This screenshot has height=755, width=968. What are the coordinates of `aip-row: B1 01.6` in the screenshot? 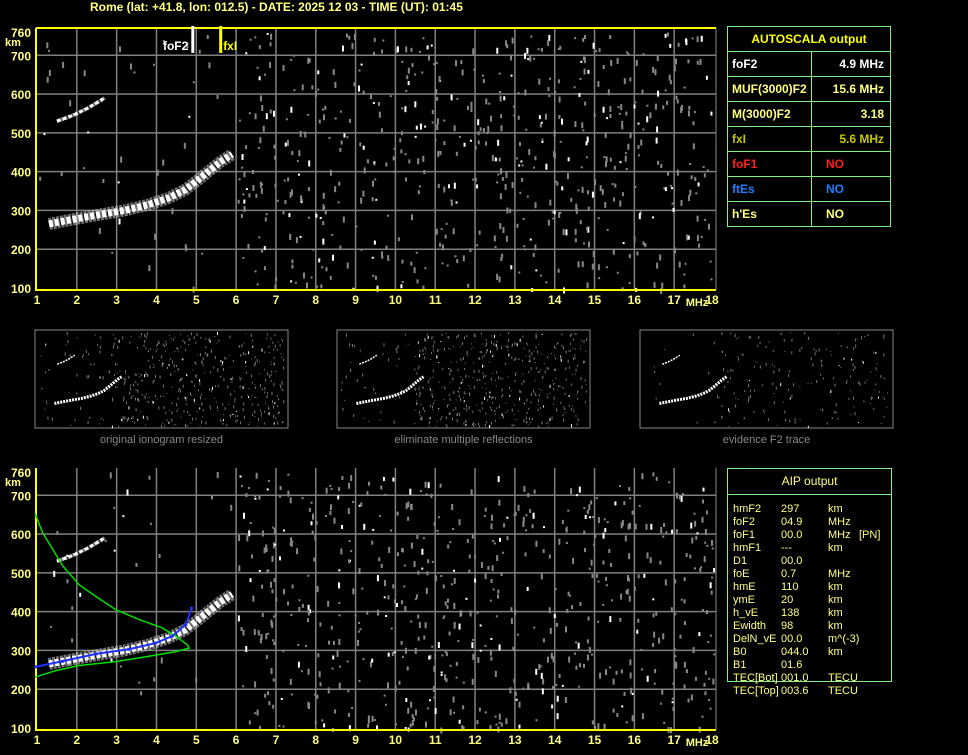 It's located at (813, 665).